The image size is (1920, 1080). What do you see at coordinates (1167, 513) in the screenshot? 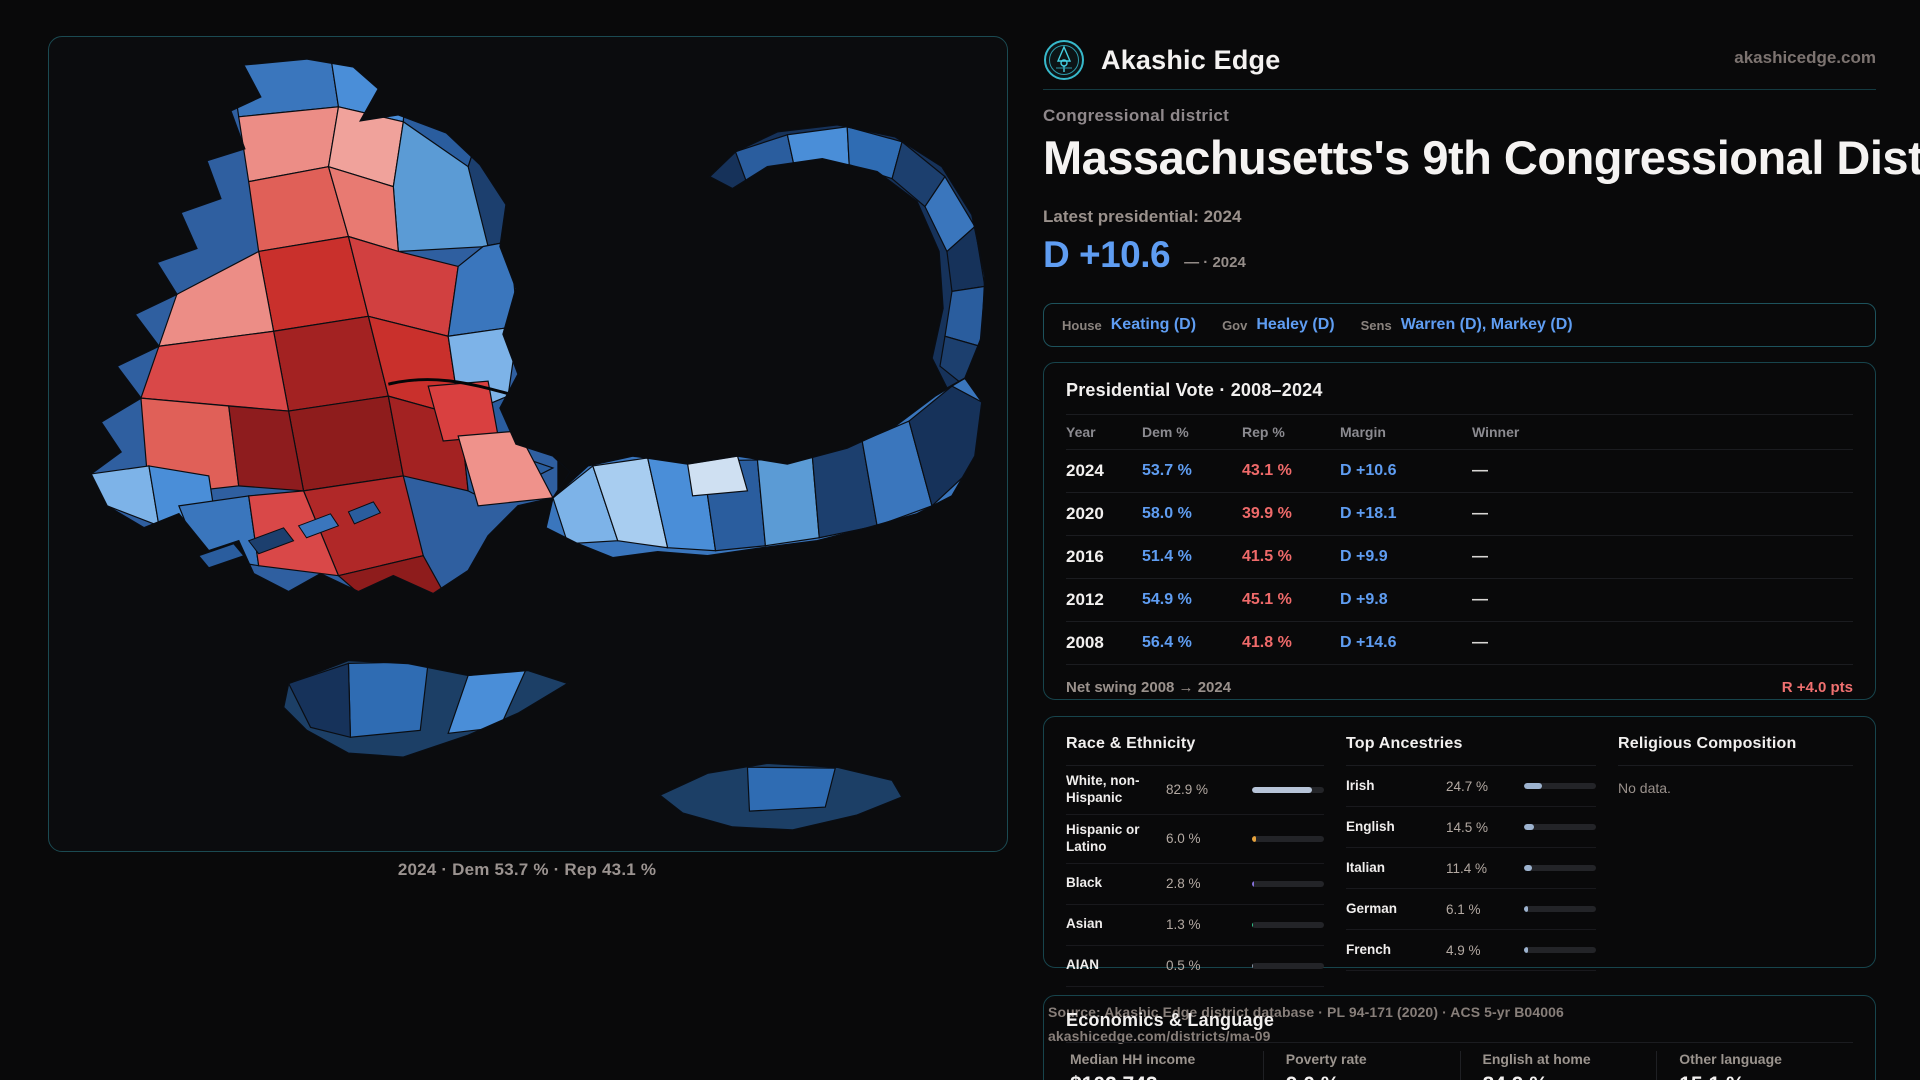
I see `cell-dem: 58.0 %` at bounding box center [1167, 513].